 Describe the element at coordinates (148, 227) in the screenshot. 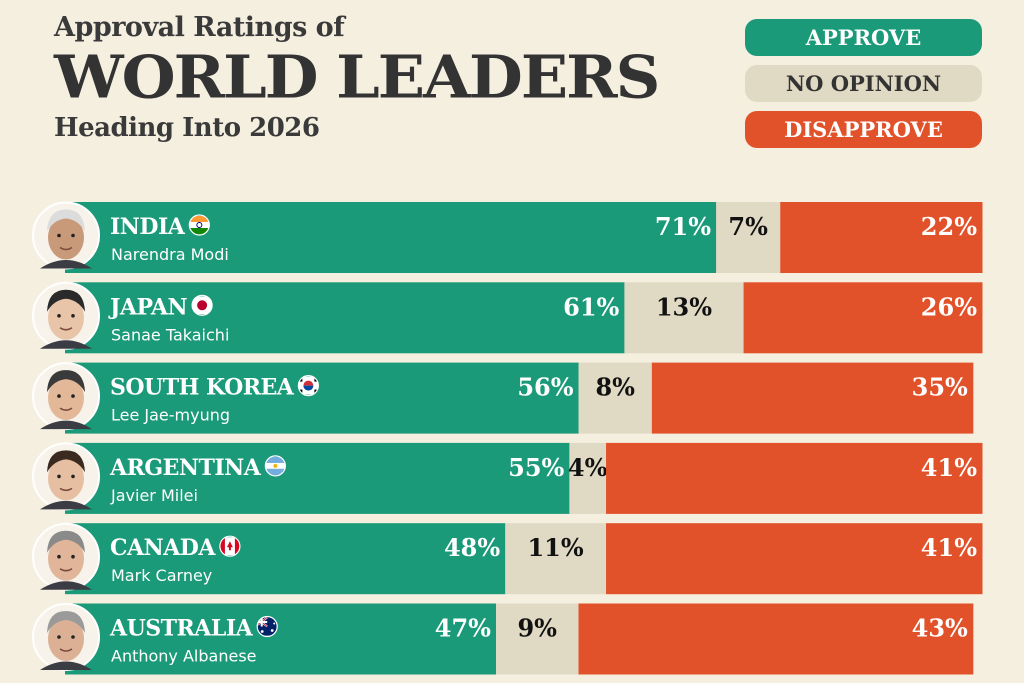

I see `country-label: INDIA` at that location.